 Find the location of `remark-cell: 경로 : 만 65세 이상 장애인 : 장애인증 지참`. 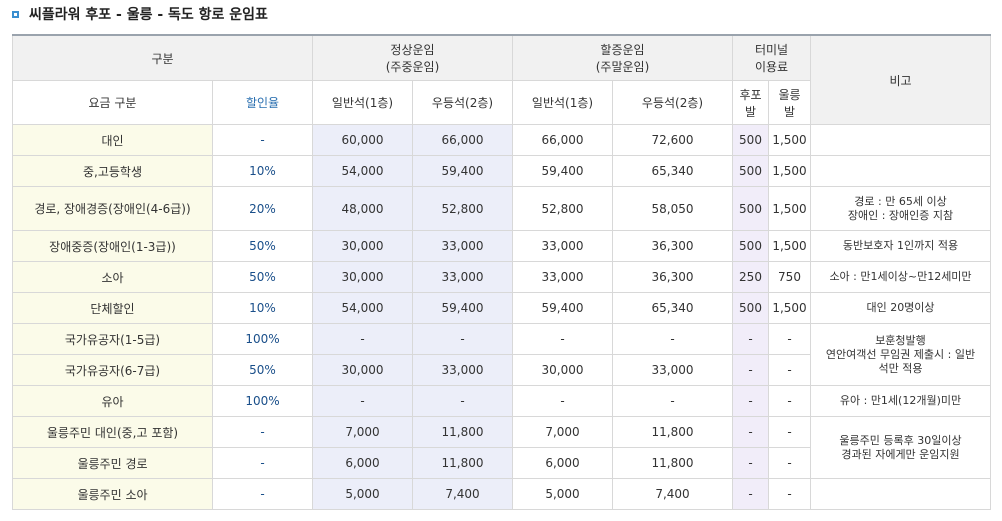

remark-cell: 경로 : 만 65세 이상 장애인 : 장애인증 지참 is located at coordinates (900, 208).